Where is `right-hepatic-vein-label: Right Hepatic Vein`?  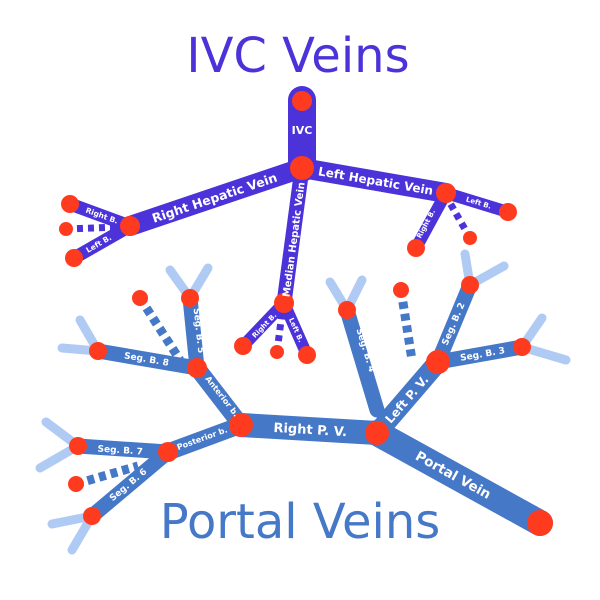 right-hepatic-vein-label: Right Hepatic Vein is located at coordinates (214, 198).